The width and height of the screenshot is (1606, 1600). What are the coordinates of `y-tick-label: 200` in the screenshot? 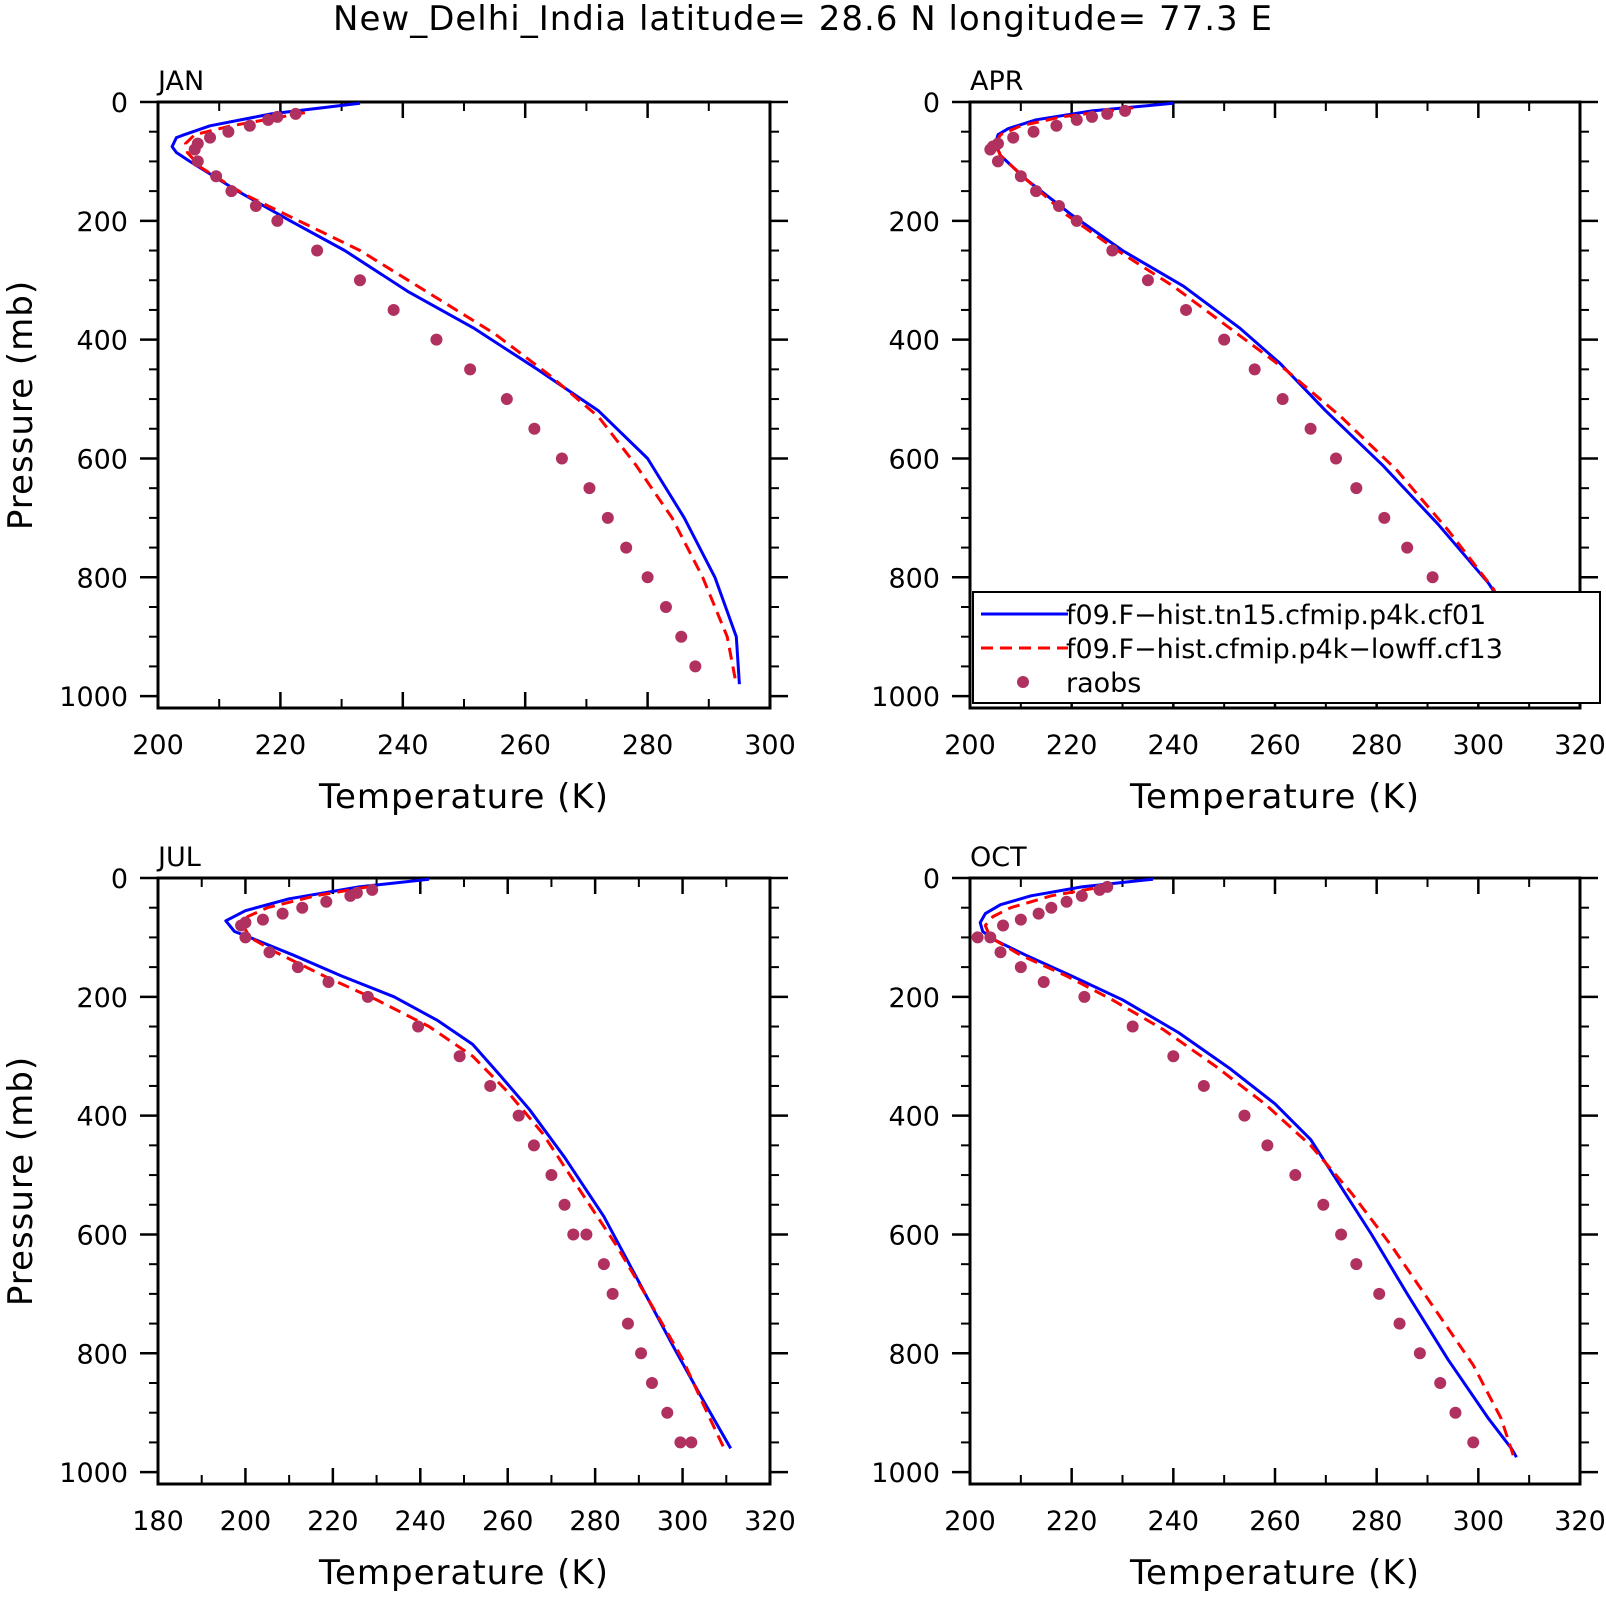 It's located at (914, 222).